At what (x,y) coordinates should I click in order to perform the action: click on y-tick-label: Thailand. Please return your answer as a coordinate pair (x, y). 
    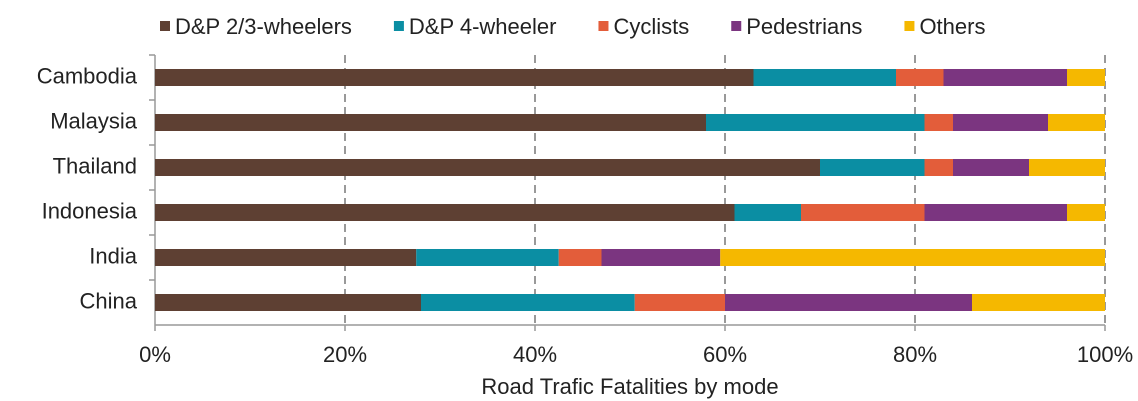
    Looking at the image, I should click on (95, 165).